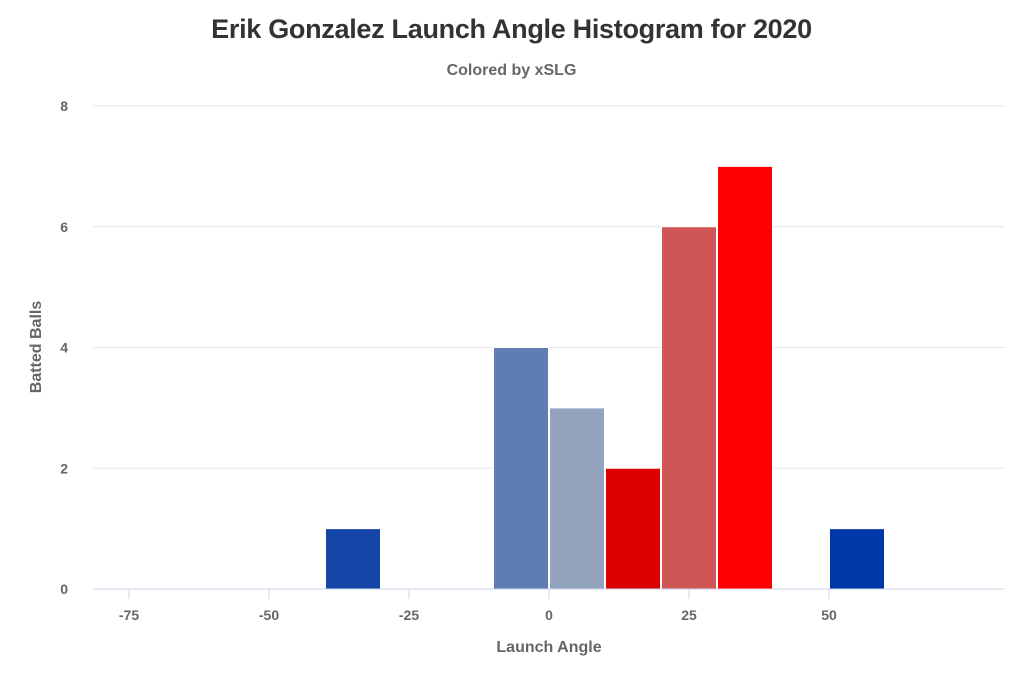  What do you see at coordinates (511, 70) in the screenshot?
I see `chart-subtitle: Colored by xSLG` at bounding box center [511, 70].